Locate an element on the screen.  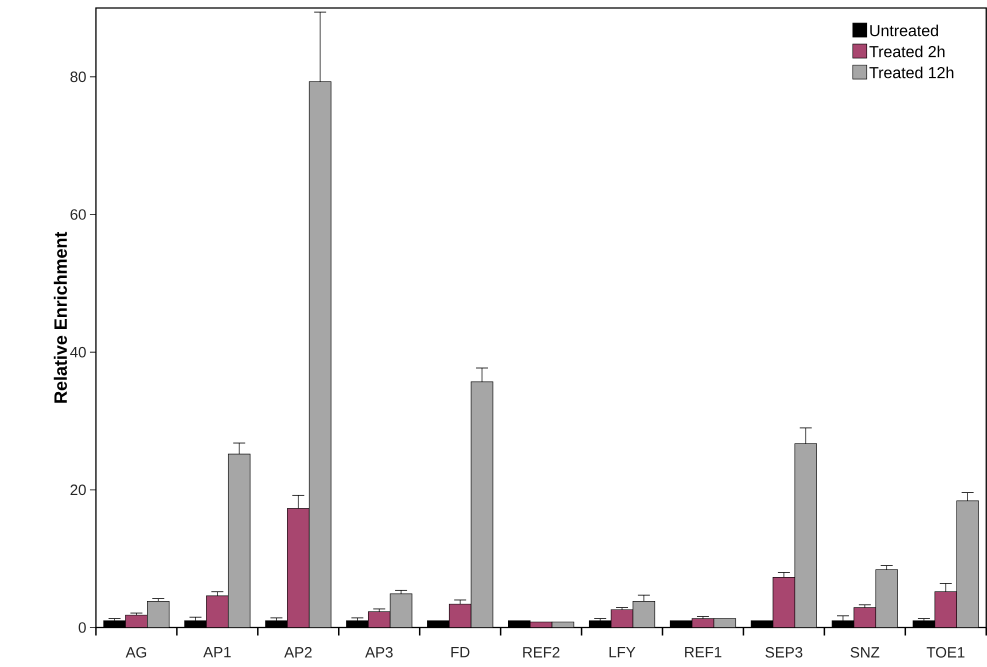
x-tick-label: AG is located at coordinates (136, 652).